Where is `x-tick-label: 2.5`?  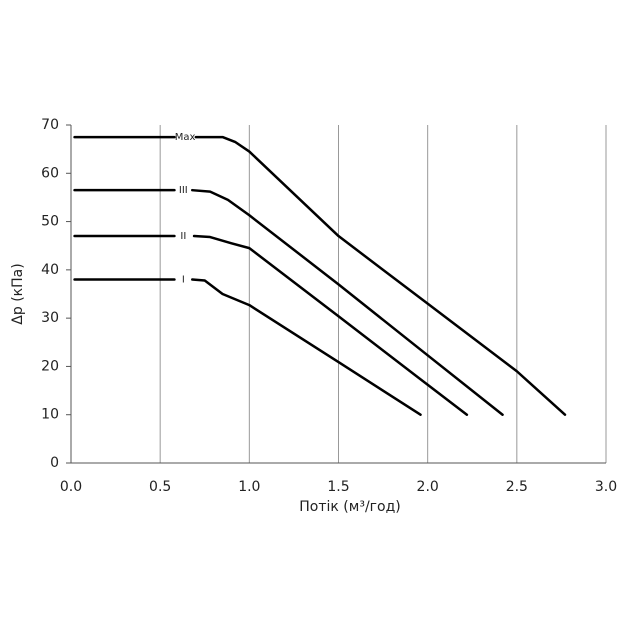
x-tick-label: 2.5 is located at coordinates (517, 487).